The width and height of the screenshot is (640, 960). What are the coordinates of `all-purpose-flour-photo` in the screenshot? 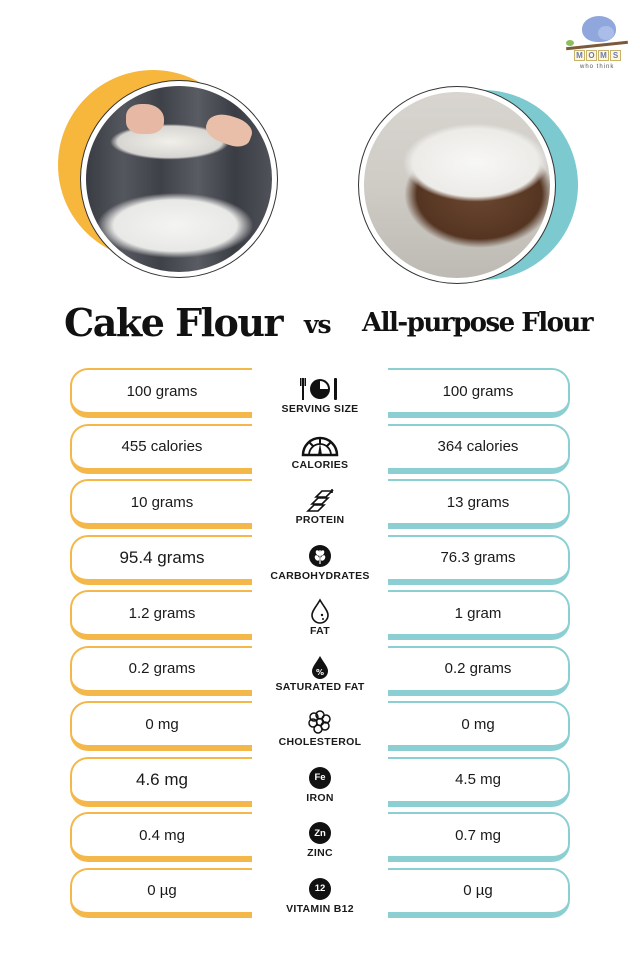 It's located at (468, 181).